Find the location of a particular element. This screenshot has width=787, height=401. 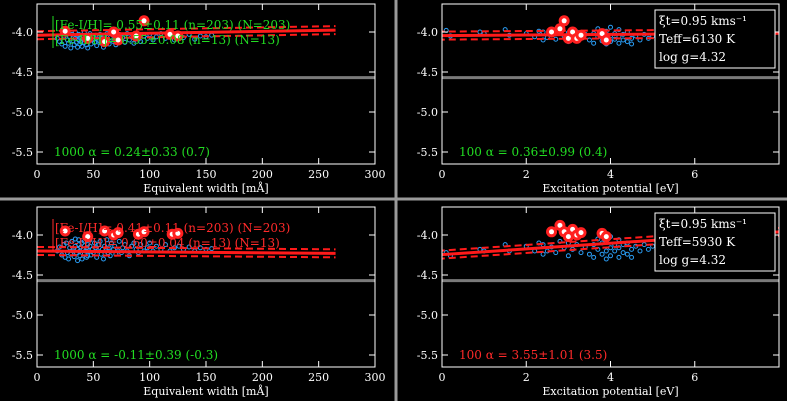

slope-label: 1000 α = 0.24±0.33 (0.7) is located at coordinates (132, 152).